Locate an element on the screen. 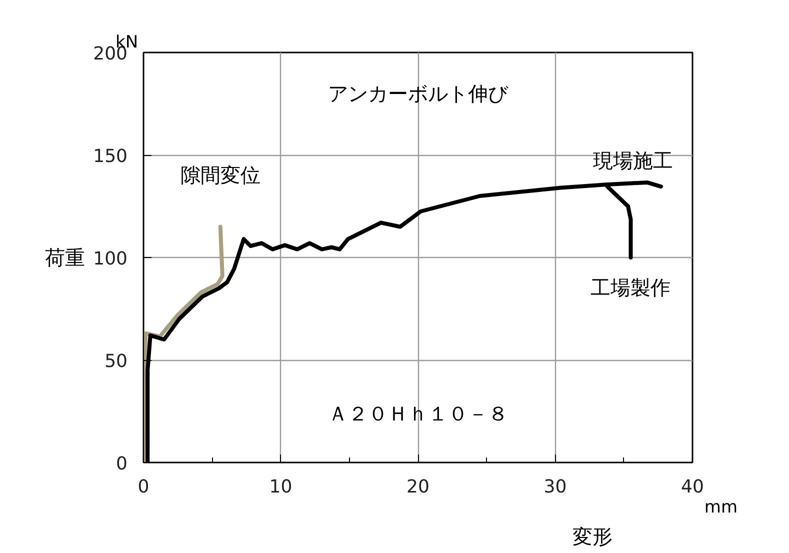 The width and height of the screenshot is (789, 553). y-tick-label: 0 is located at coordinates (122, 464).